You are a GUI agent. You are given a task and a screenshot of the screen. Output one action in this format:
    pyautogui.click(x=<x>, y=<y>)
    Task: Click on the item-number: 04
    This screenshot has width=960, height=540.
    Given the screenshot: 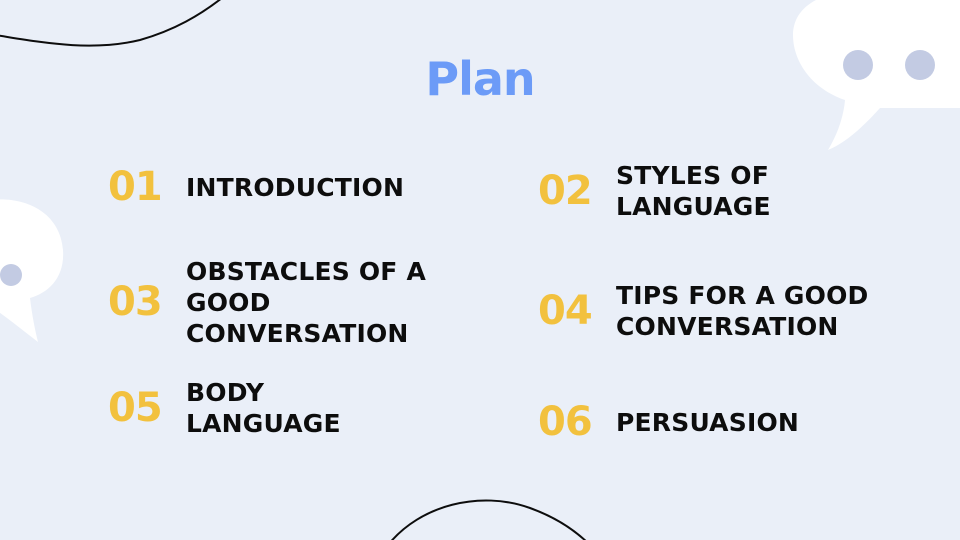 What is the action you would take?
    pyautogui.click(x=565, y=311)
    